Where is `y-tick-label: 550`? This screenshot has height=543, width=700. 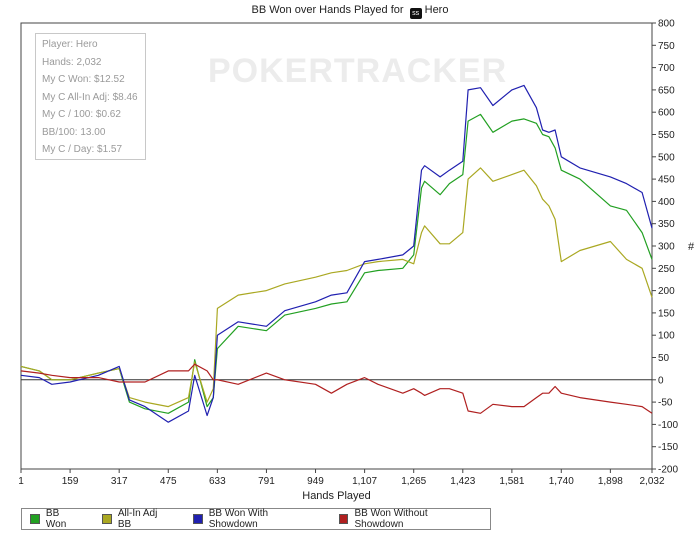
y-tick-label: 550 is located at coordinates (666, 135).